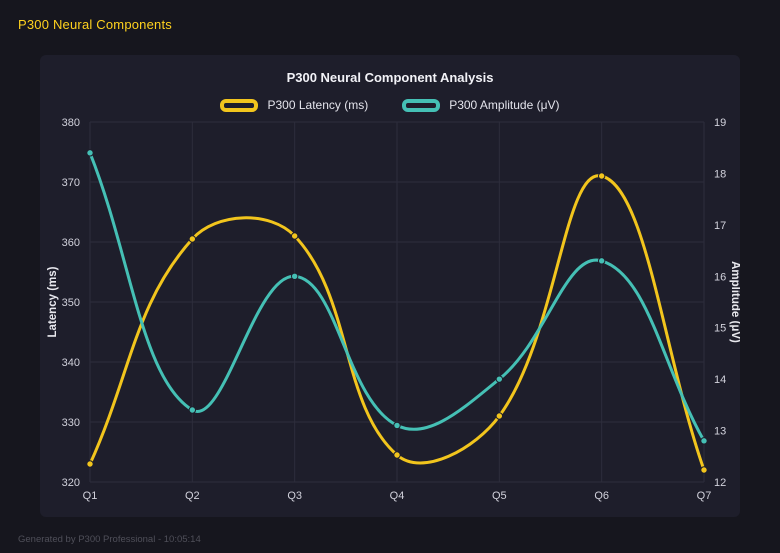 The height and width of the screenshot is (553, 780). What do you see at coordinates (71, 243) in the screenshot?
I see `left-y-tick-label: 360` at bounding box center [71, 243].